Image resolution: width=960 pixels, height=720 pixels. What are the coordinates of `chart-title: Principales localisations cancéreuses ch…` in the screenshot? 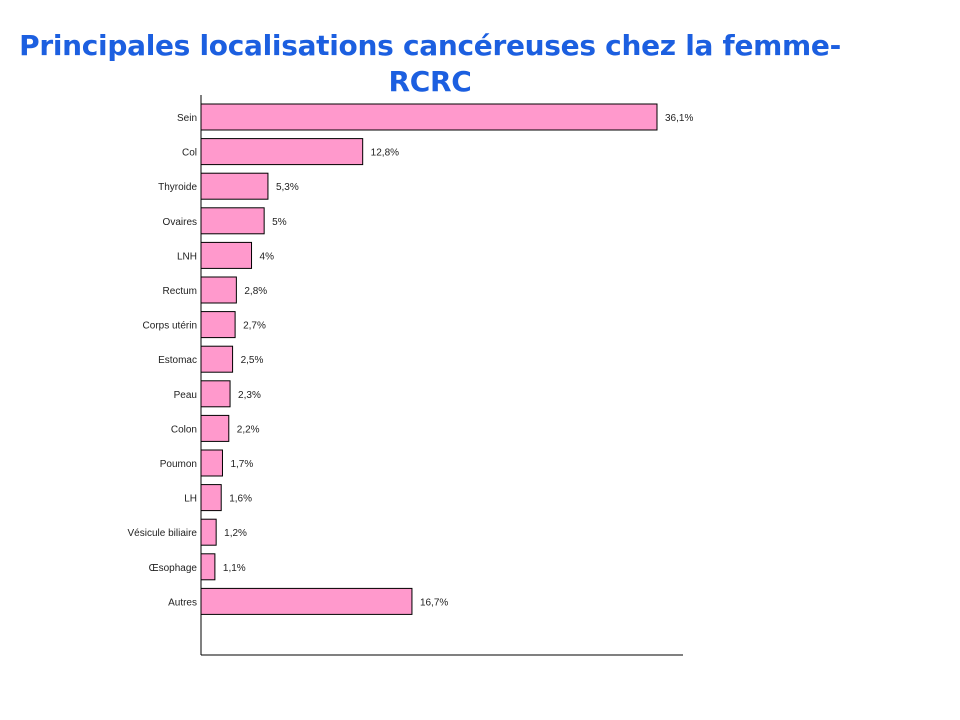 It's located at (430, 82).